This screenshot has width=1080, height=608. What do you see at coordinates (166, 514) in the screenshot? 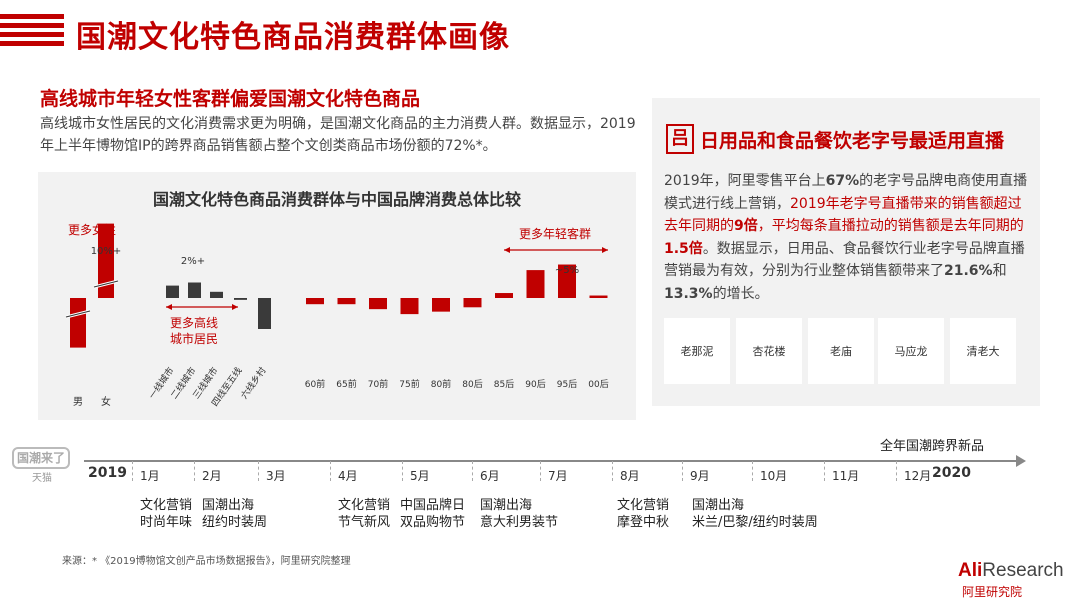
I see `event-1: 文化营销 时尚年味` at bounding box center [166, 514].